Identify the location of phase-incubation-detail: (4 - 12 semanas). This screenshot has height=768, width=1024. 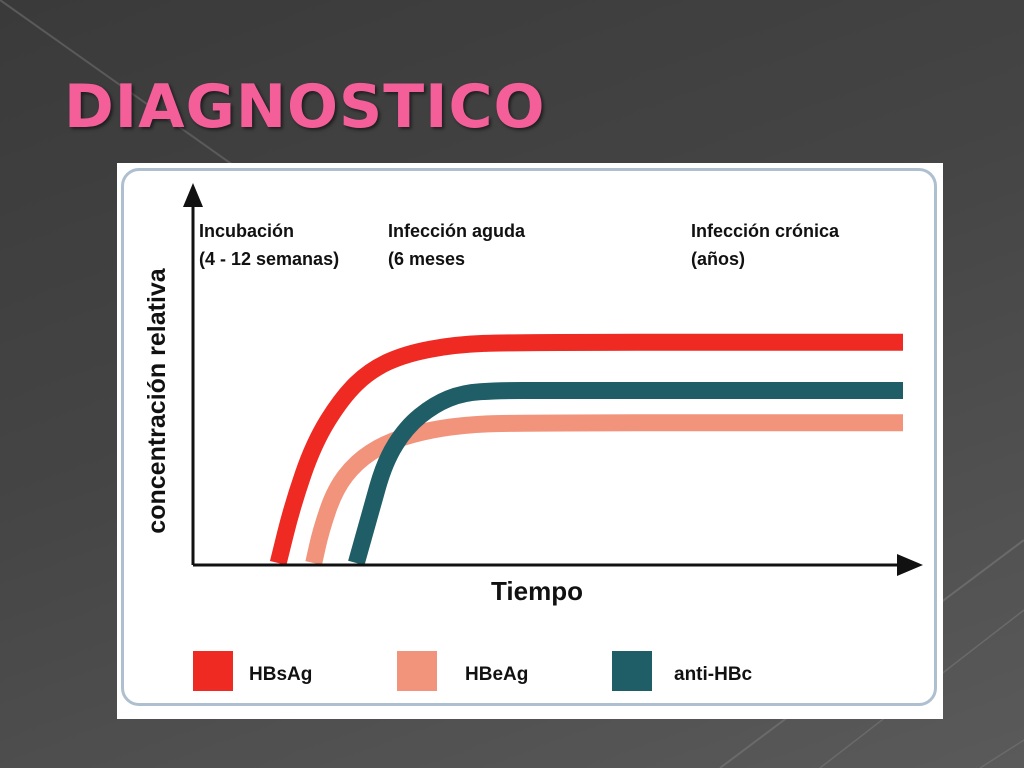
(269, 259).